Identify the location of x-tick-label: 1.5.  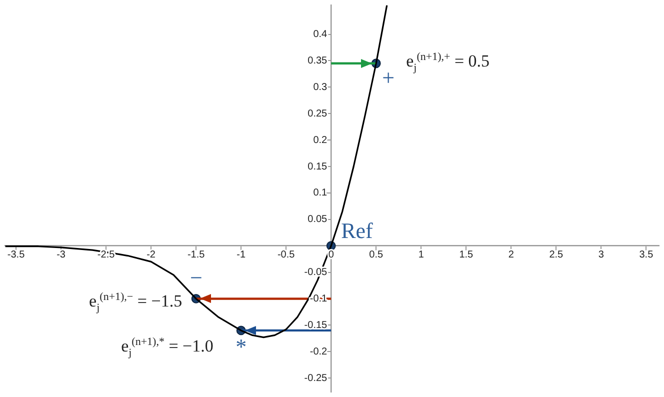
(466, 255).